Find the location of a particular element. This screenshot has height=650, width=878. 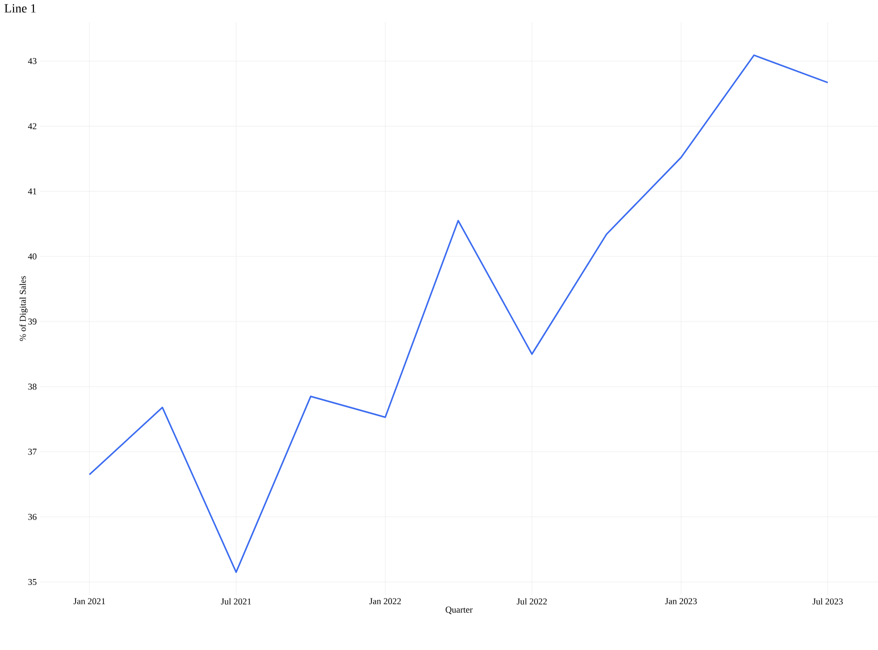

chart-title: Line 1 is located at coordinates (20, 8).